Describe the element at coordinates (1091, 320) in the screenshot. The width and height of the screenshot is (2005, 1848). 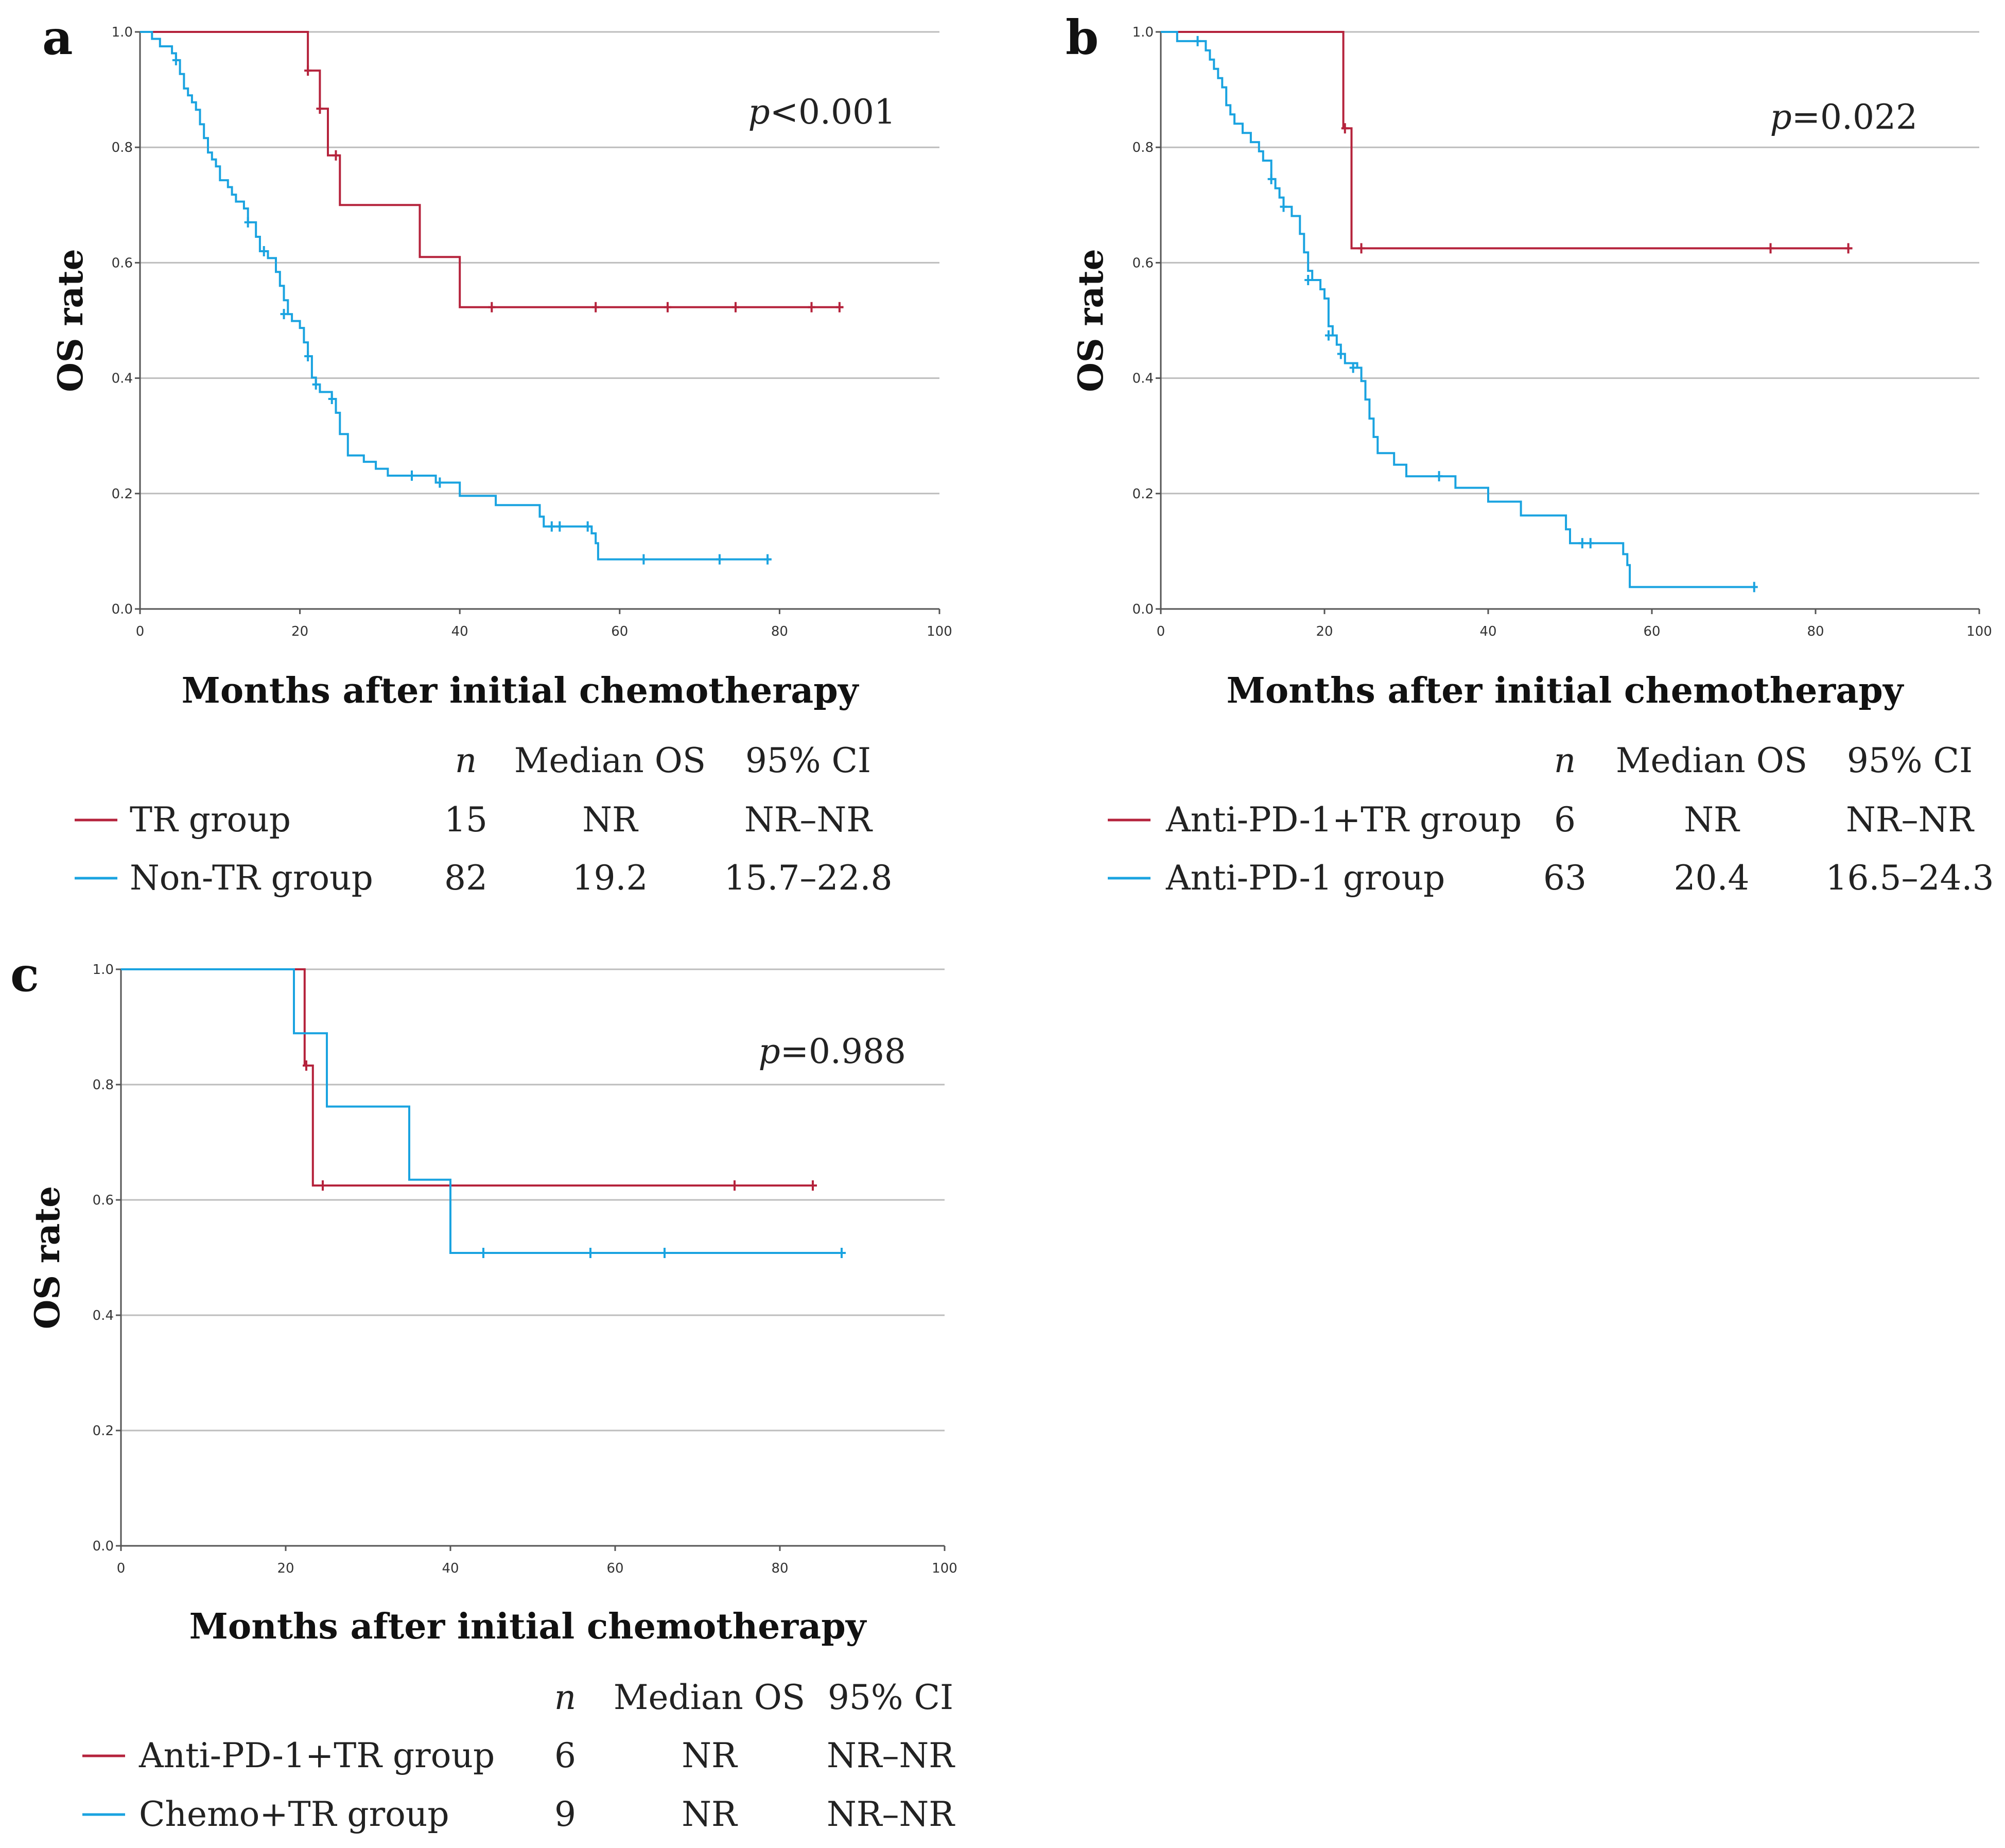
I see `y-axis-label: OS rate` at that location.